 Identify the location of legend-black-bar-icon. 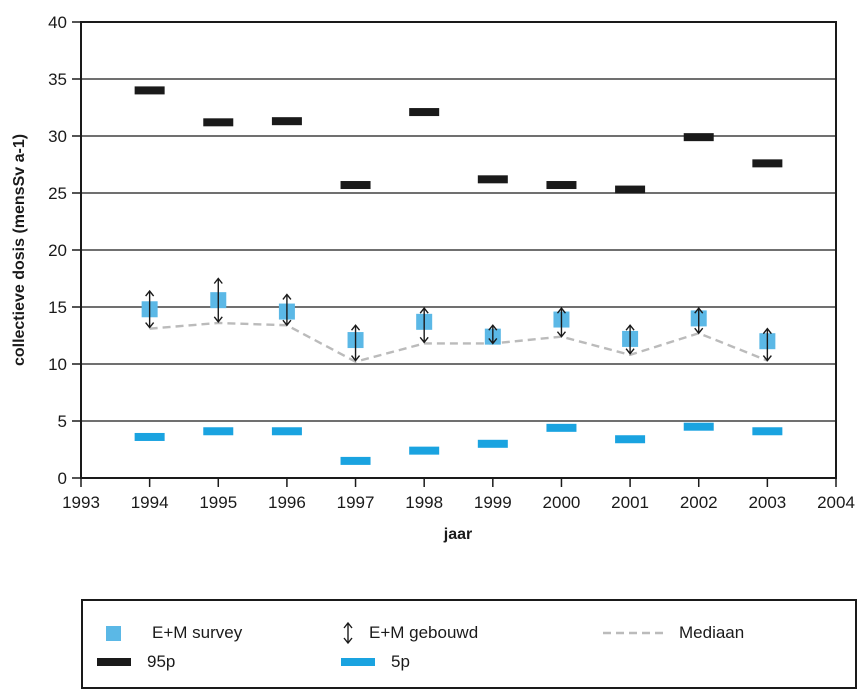
(114, 662).